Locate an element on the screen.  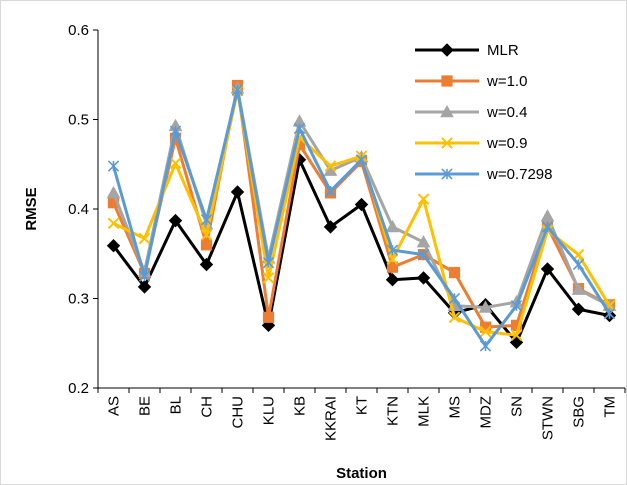
x-tick-label: MLK is located at coordinates (424, 411).